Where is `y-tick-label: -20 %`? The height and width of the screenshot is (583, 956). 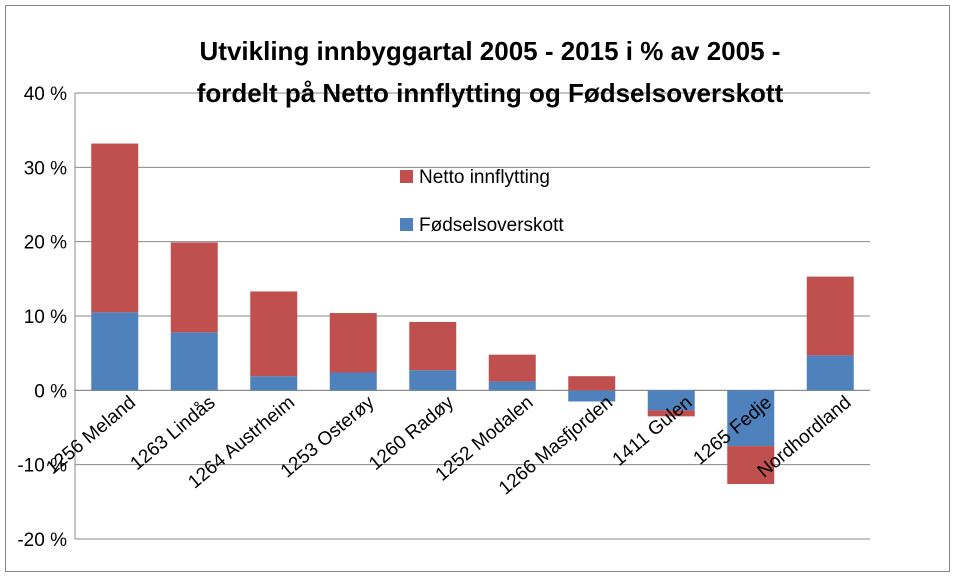
y-tick-label: -20 % is located at coordinates (42, 540).